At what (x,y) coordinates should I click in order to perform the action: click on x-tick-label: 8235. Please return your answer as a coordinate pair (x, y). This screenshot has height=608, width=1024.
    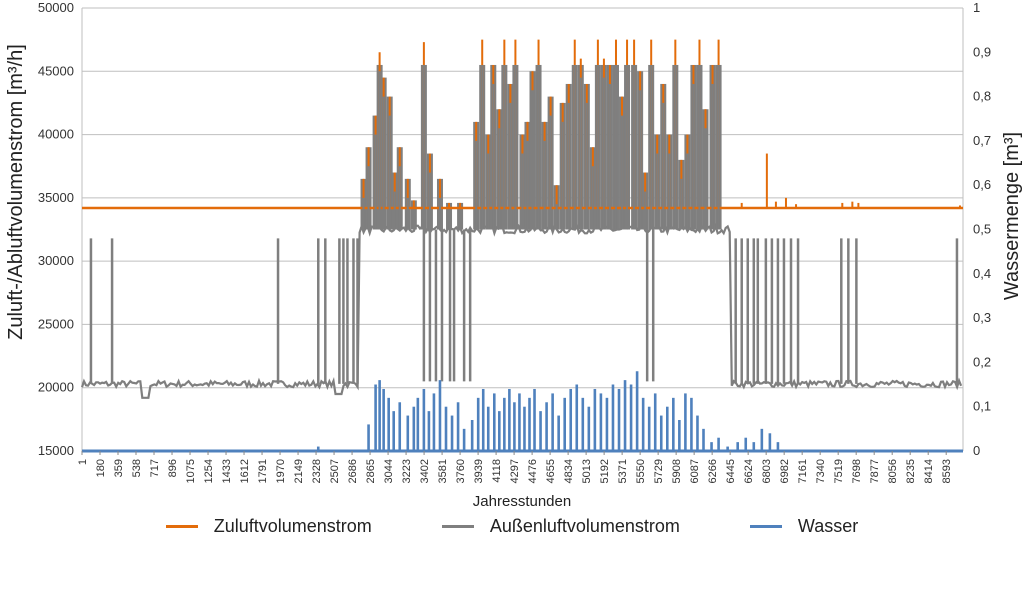
    Looking at the image, I should click on (911, 471).